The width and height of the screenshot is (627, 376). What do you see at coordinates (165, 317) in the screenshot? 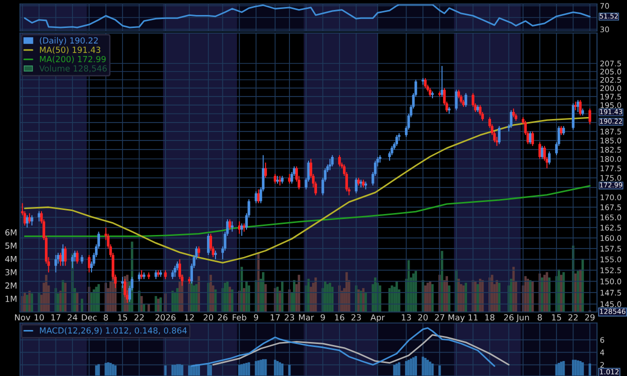
I see `x-tick-label: 2026` at bounding box center [165, 317].